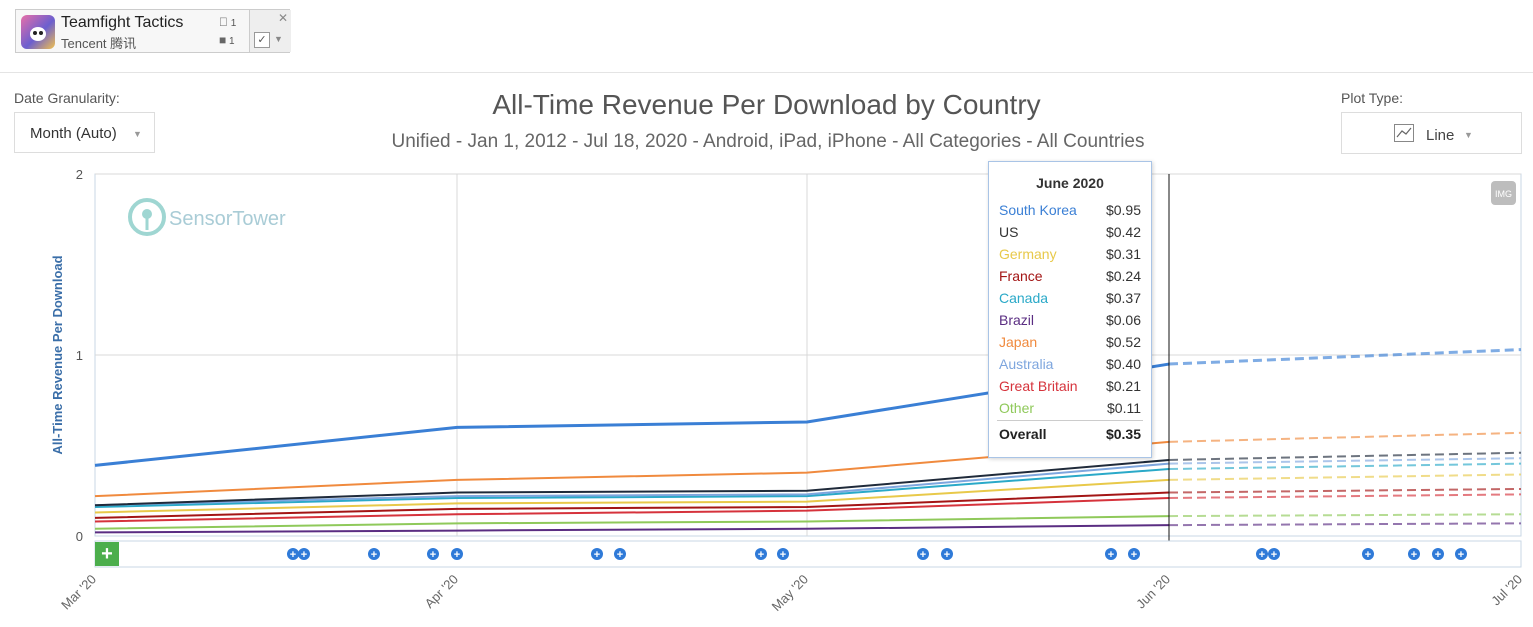 This screenshot has width=1533, height=627. Describe the element at coordinates (1070, 257) in the screenshot. I see `tooltip-row: Germany $0.31` at that location.